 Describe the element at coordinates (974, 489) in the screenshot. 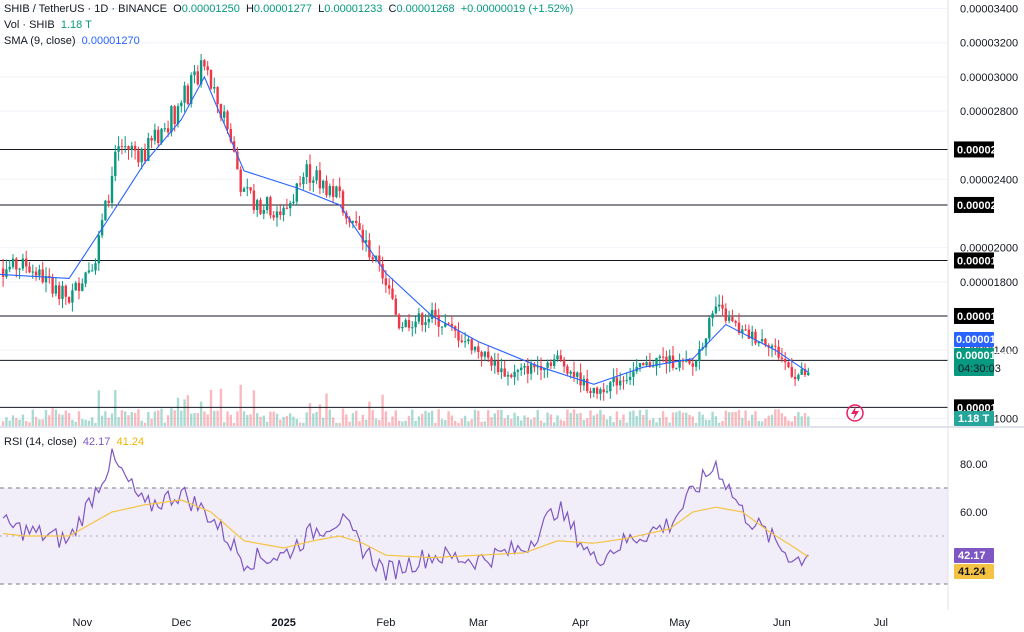

I see `rsi-axis: 80.00 60.00` at that location.